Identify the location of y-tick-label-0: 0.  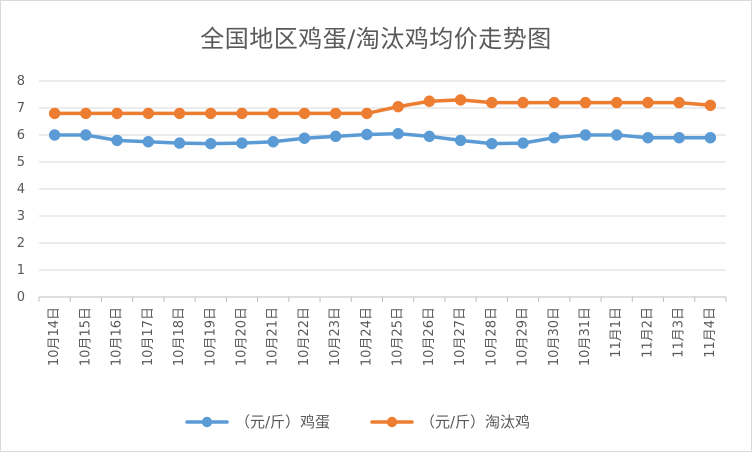
(21, 297).